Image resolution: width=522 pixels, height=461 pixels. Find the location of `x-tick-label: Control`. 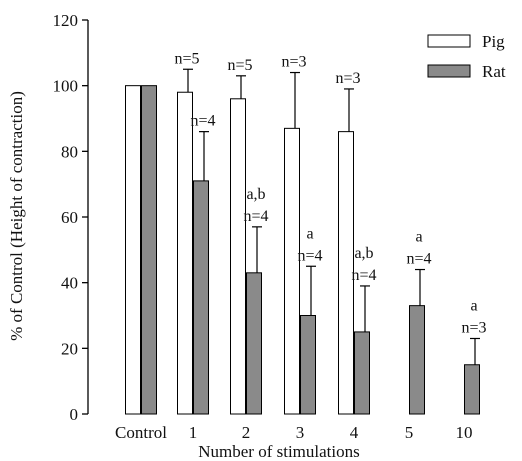

x-tick-label: Control is located at coordinates (141, 432).